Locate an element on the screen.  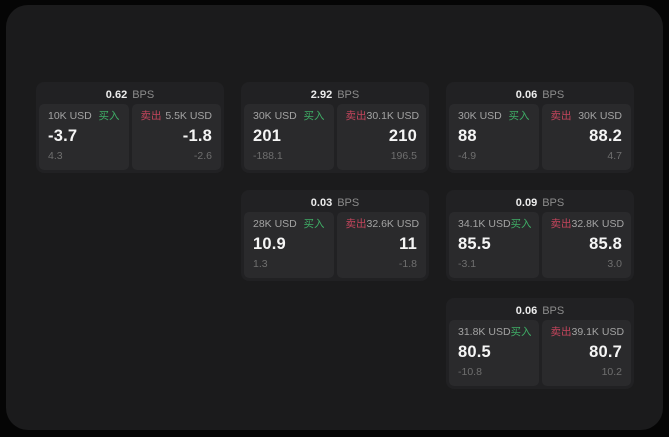
sell-price: 210 is located at coordinates (402, 136).